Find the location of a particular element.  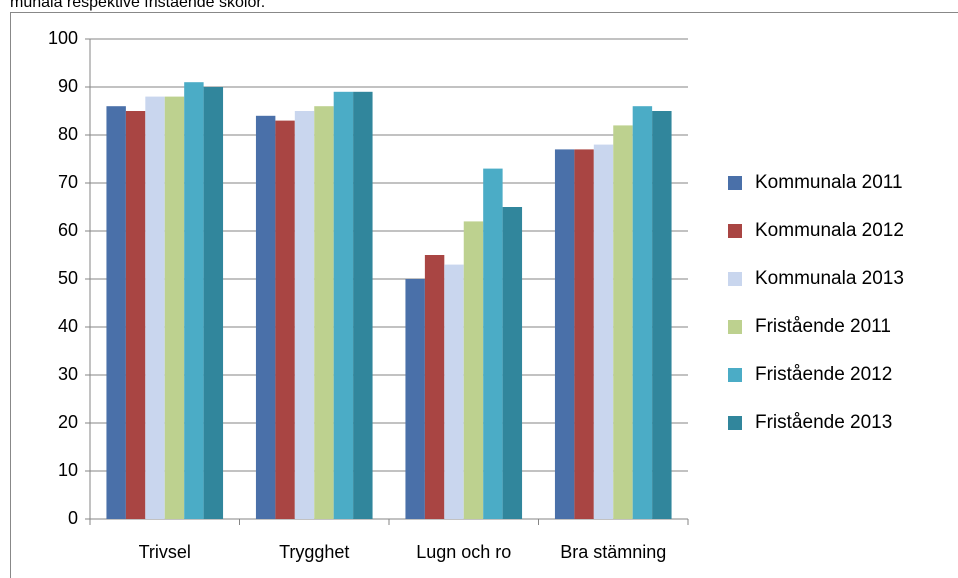

legend-label: Fristående 2012 is located at coordinates (823, 374).